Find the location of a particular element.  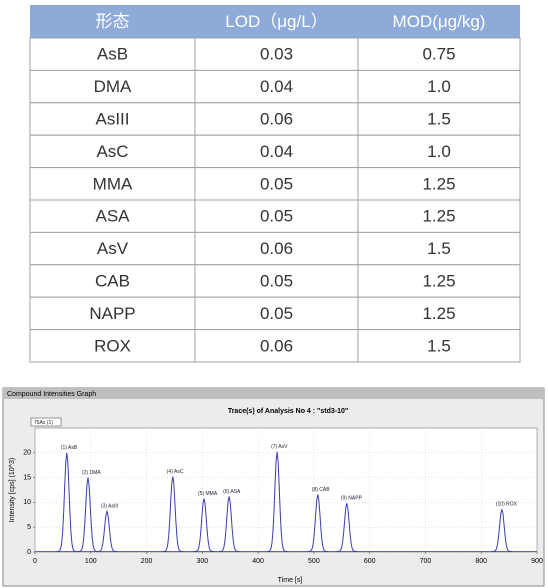

legend-box is located at coordinates (46, 422).